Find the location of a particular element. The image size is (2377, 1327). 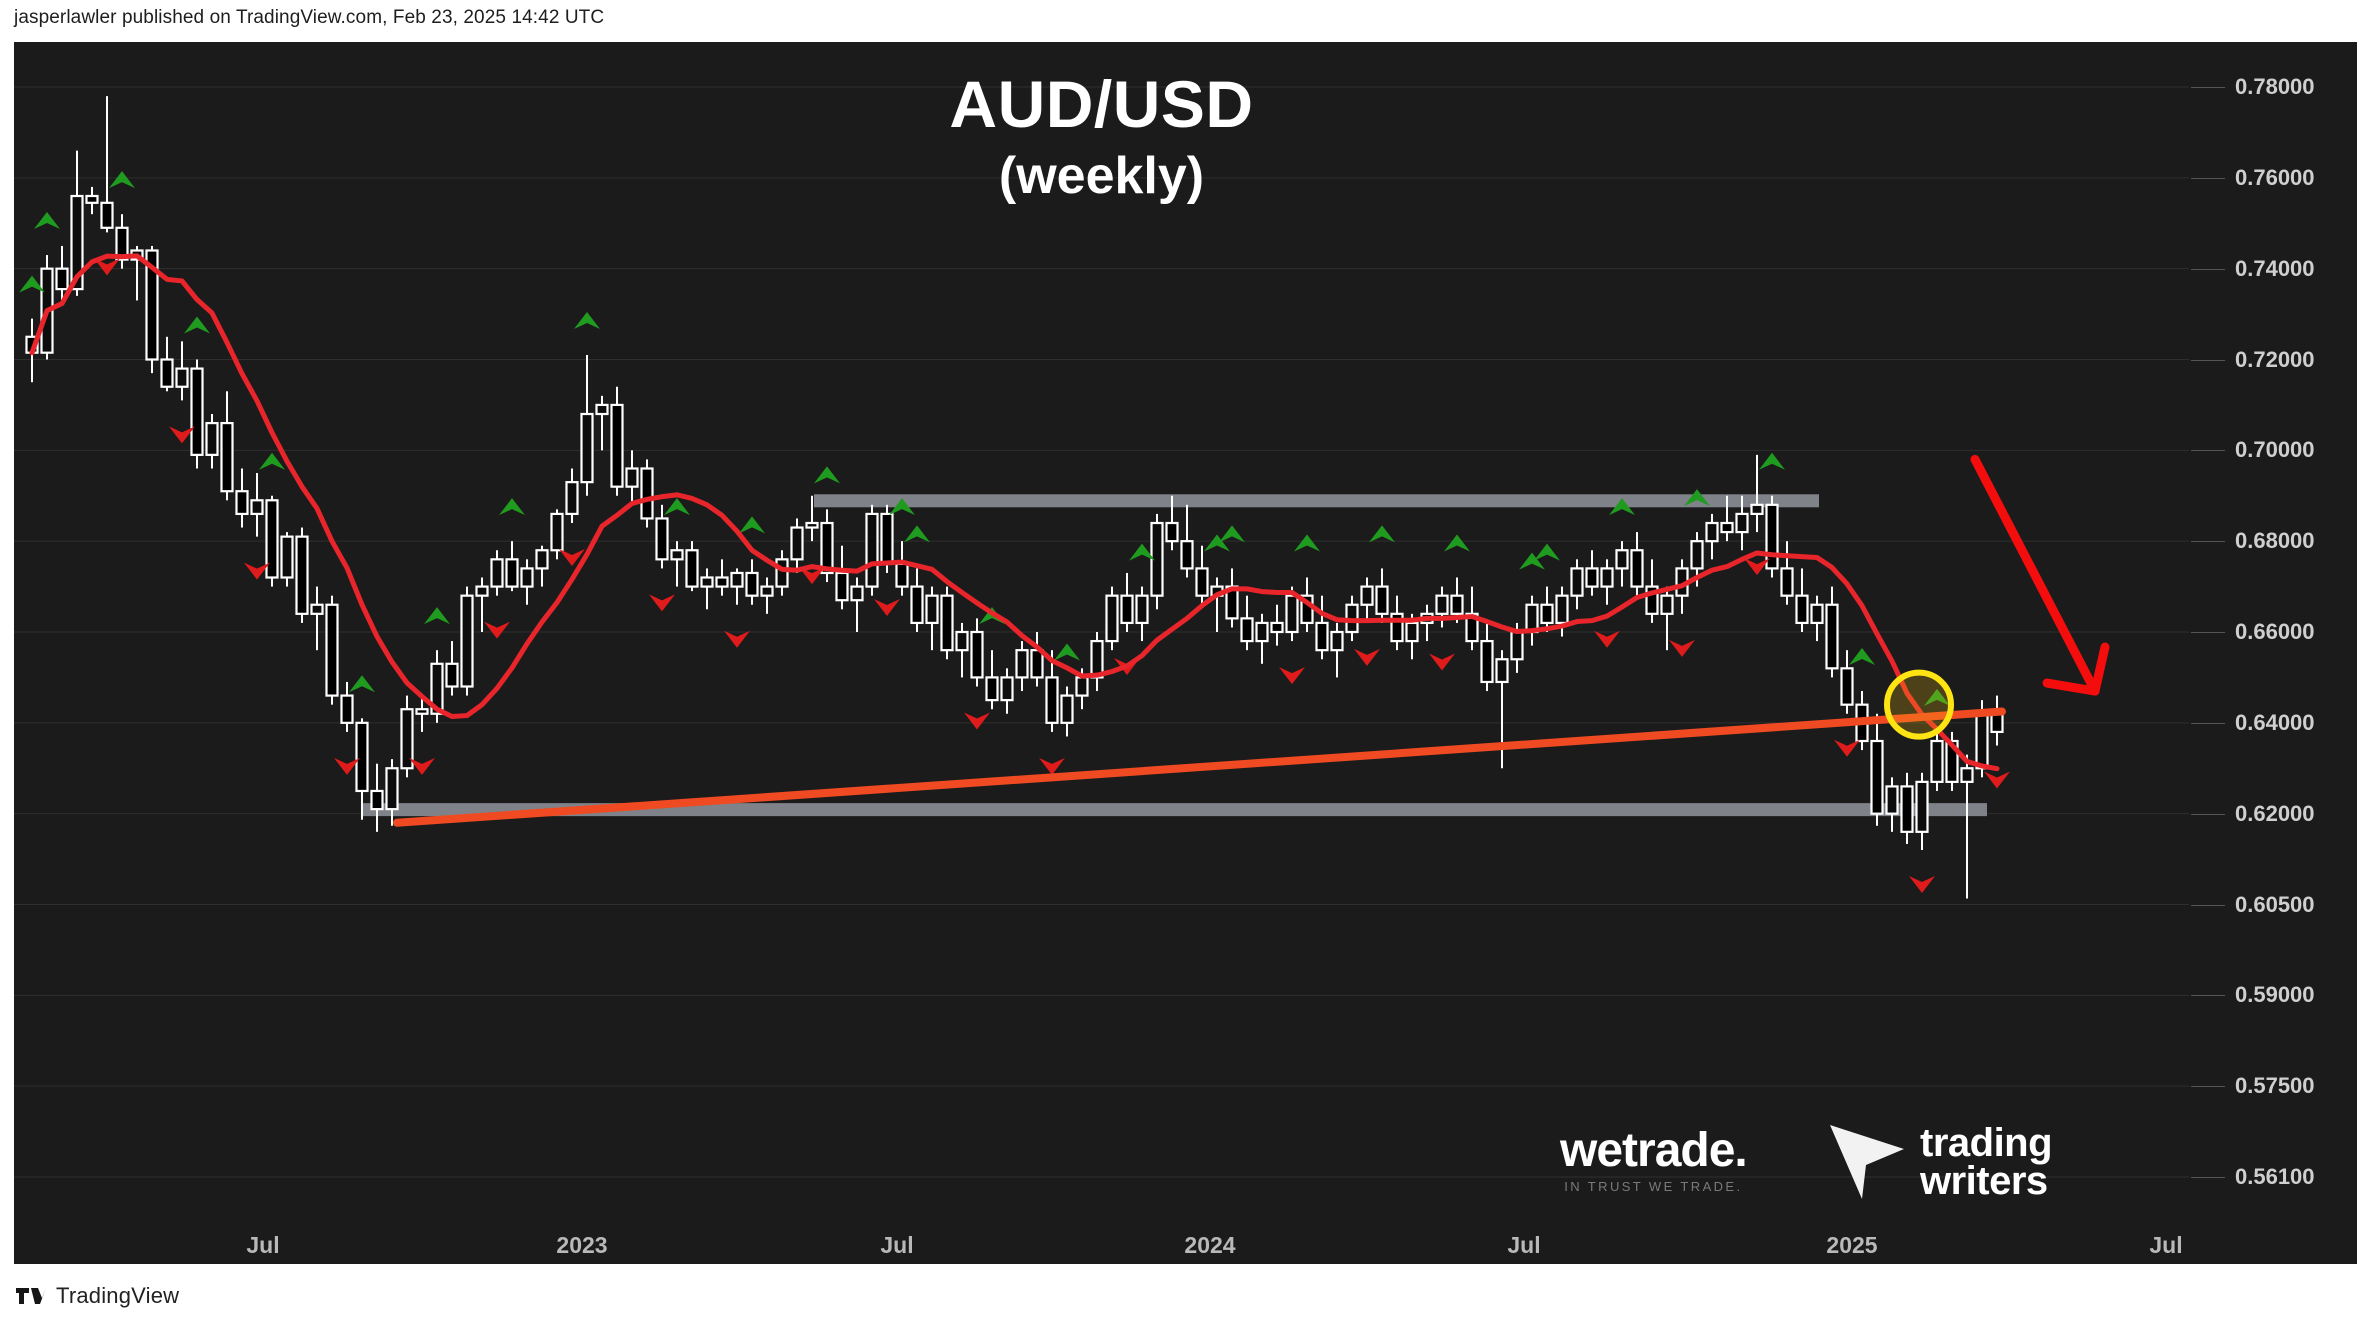

price-axis-label: 0.68000 is located at coordinates (2275, 541).